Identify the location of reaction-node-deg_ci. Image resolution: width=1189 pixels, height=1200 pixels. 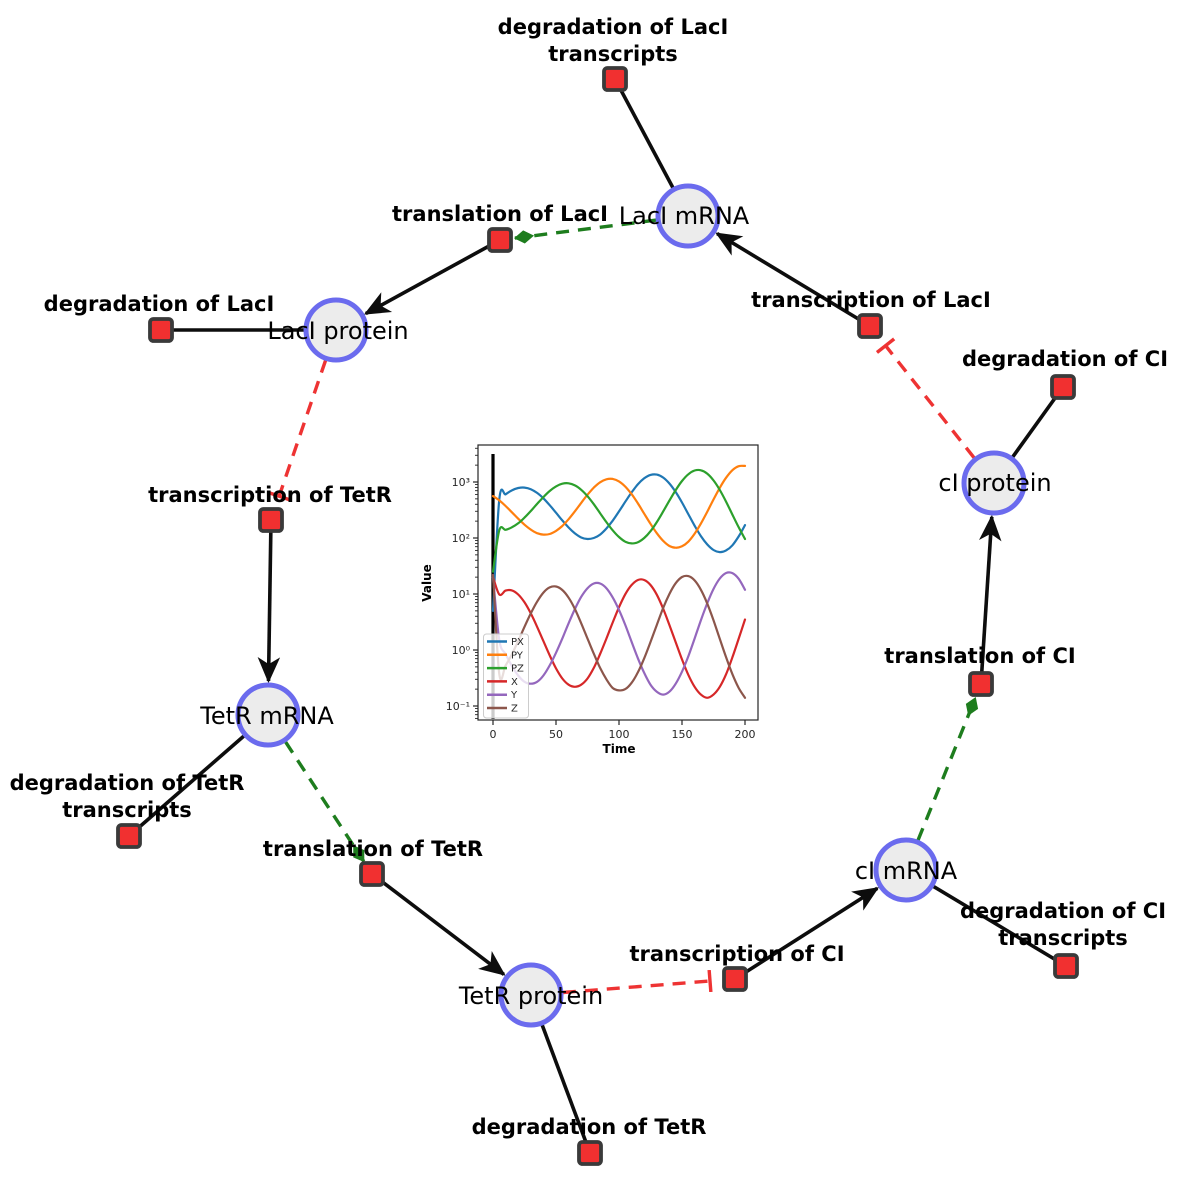
(1063, 387).